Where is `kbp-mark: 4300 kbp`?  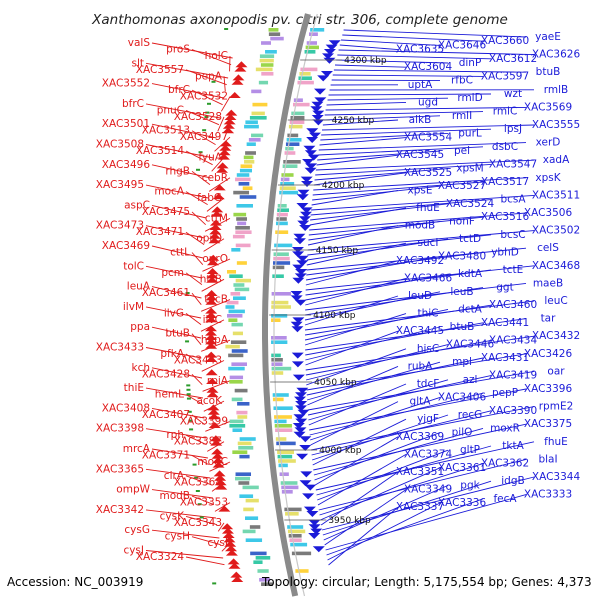
kbp-mark: 4300 kbp is located at coordinates (365, 61).